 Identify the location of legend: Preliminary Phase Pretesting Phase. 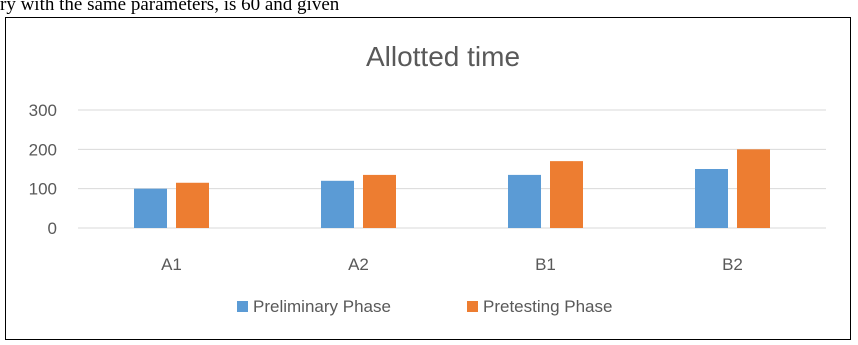
(424, 306).